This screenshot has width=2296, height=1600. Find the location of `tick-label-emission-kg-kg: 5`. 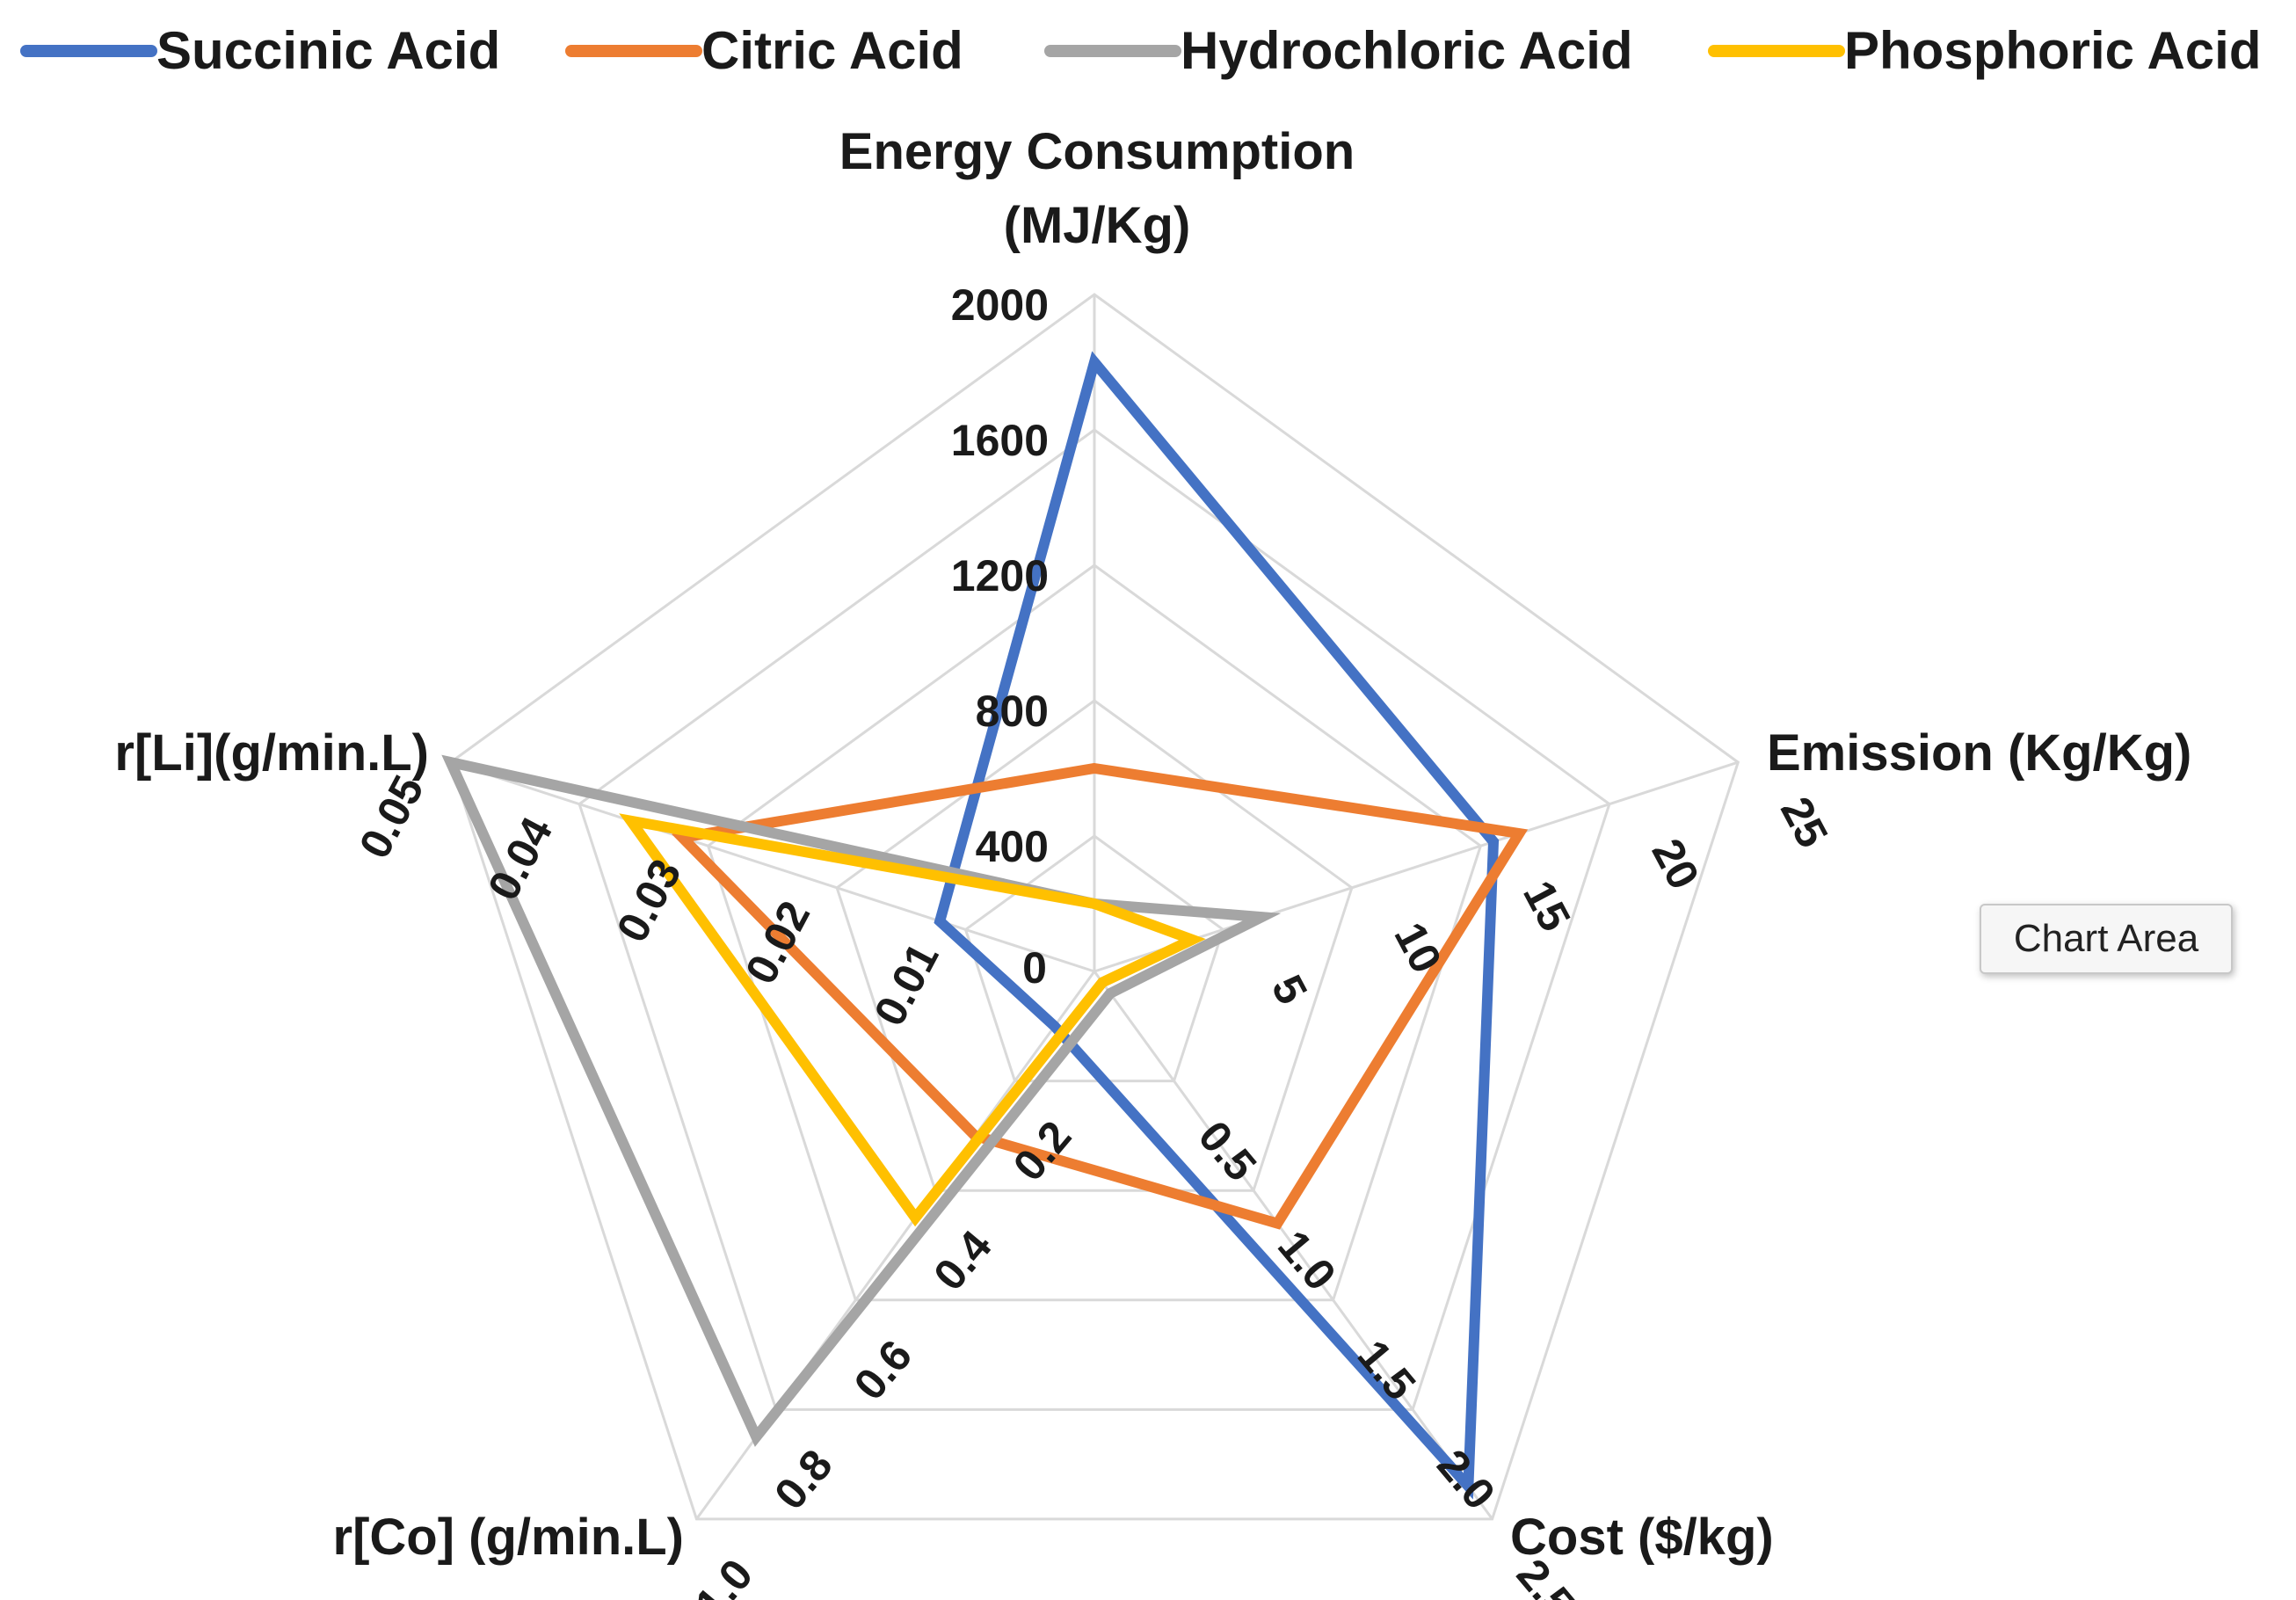

tick-label-emission-kg-kg: 5 is located at coordinates (1290, 989).